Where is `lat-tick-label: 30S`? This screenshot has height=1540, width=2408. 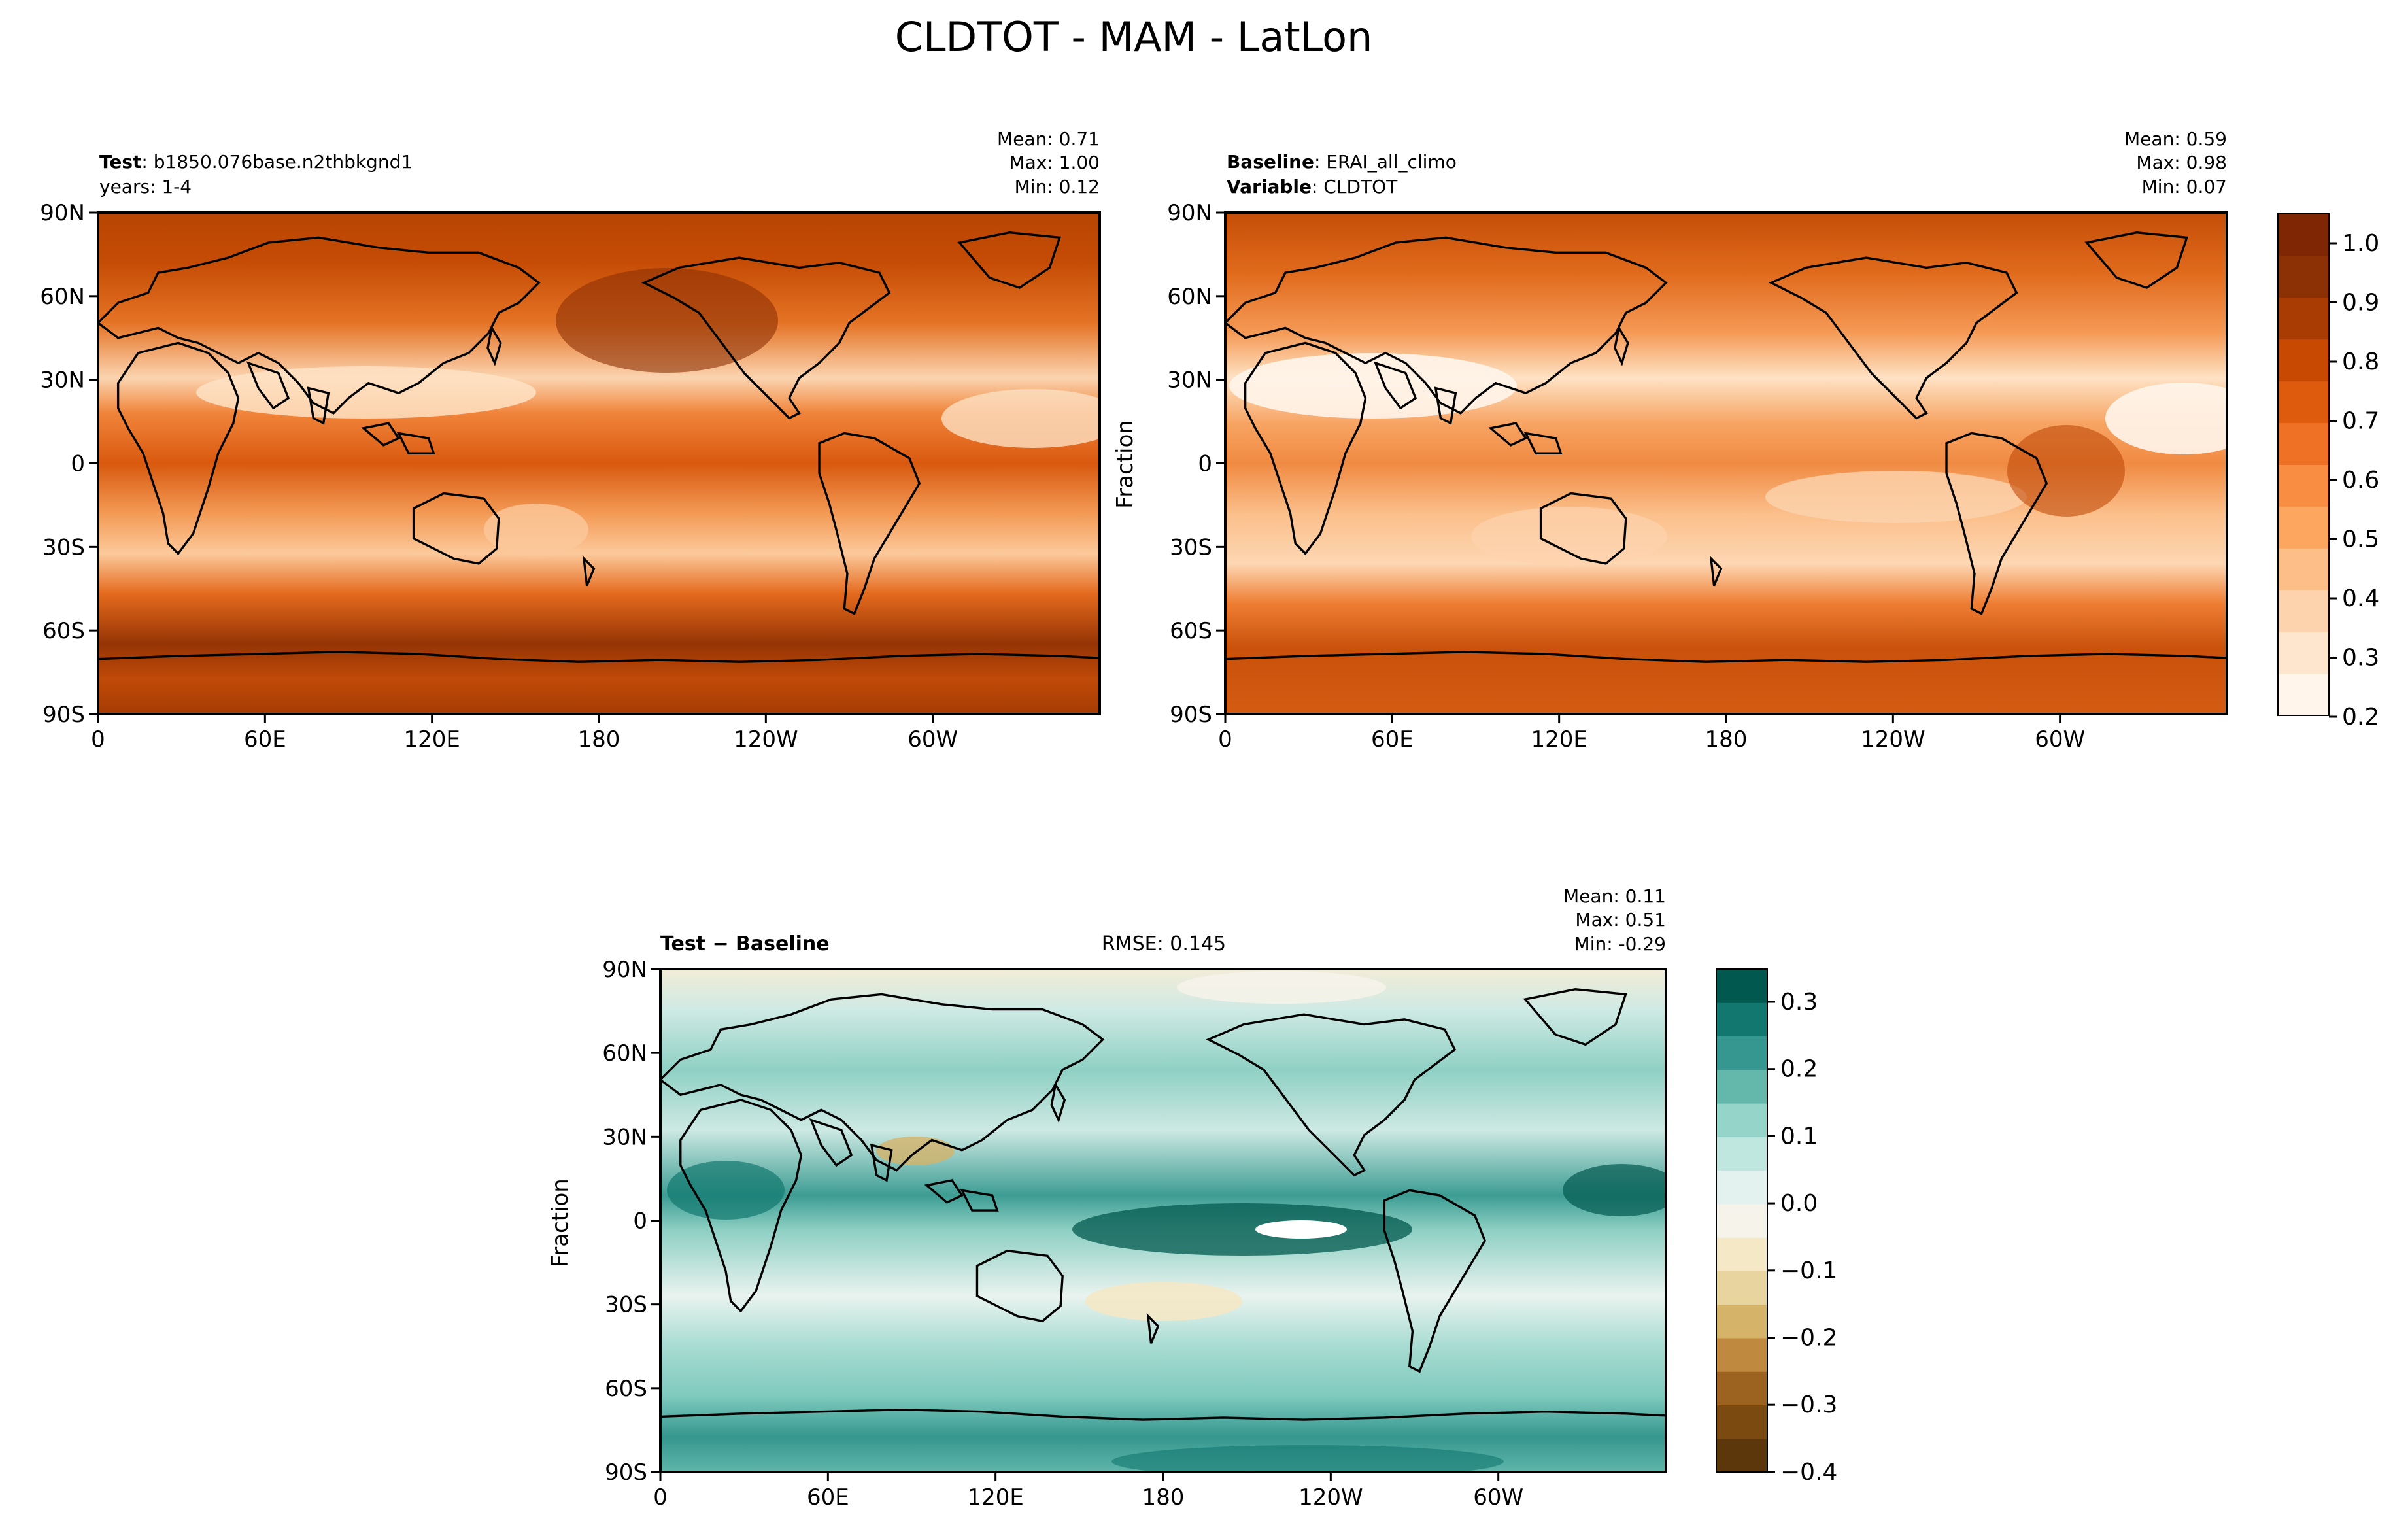 lat-tick-label: 30S is located at coordinates (1191, 547).